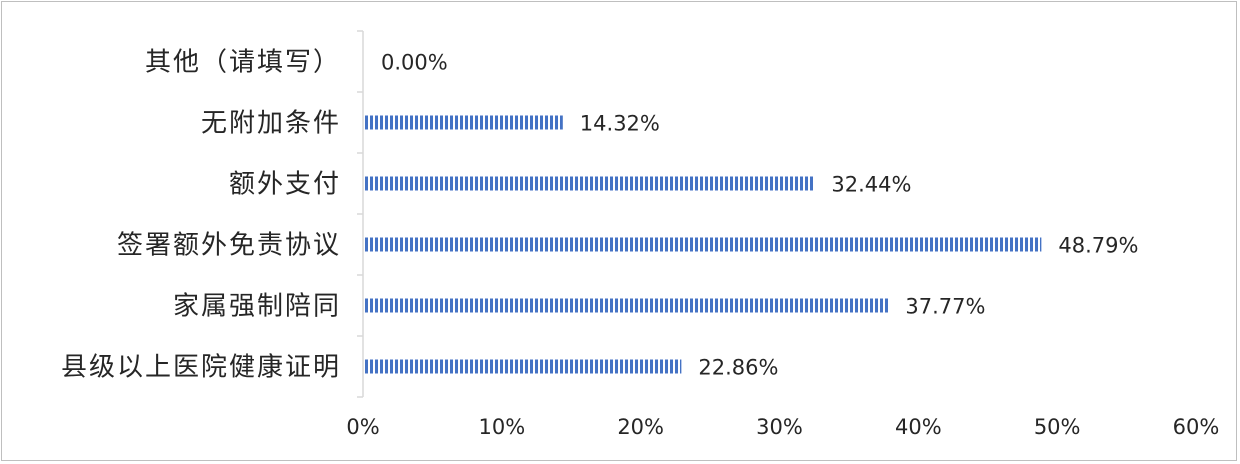 The height and width of the screenshot is (464, 1240). Describe the element at coordinates (285, 185) in the screenshot. I see `category-label: 额外支付` at that location.